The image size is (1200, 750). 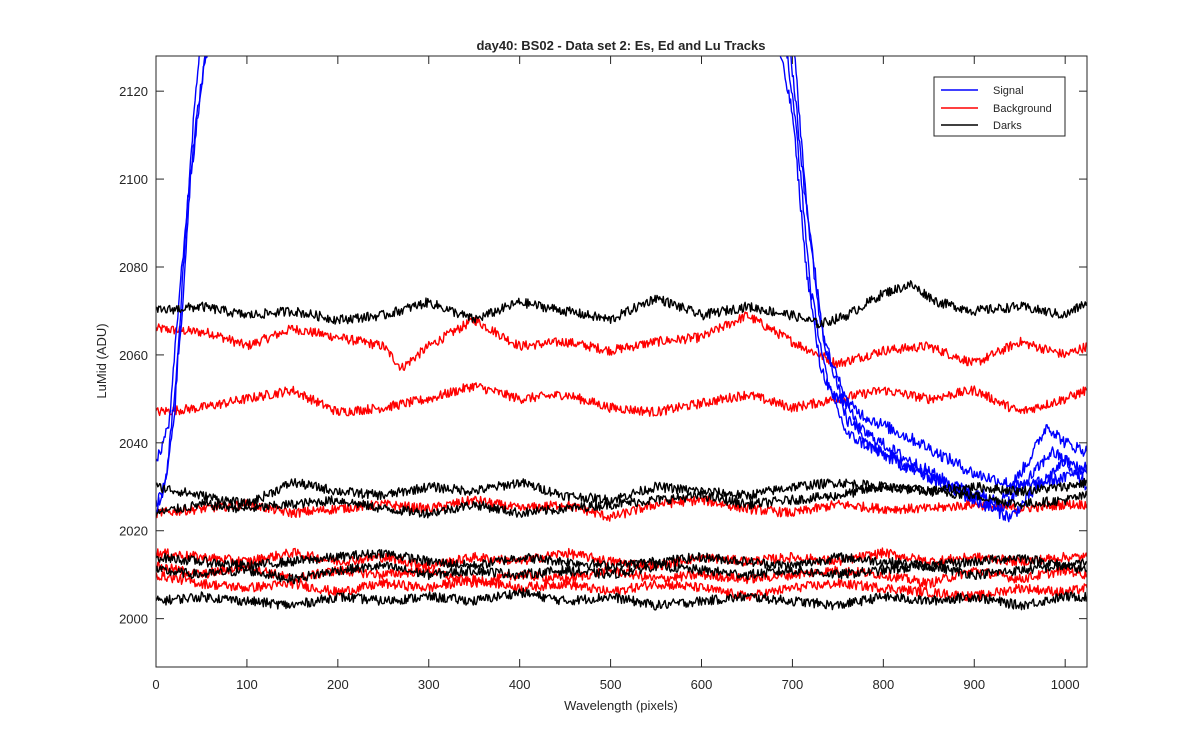 What do you see at coordinates (133, 355) in the screenshot?
I see `y-tick-label: 2060` at bounding box center [133, 355].